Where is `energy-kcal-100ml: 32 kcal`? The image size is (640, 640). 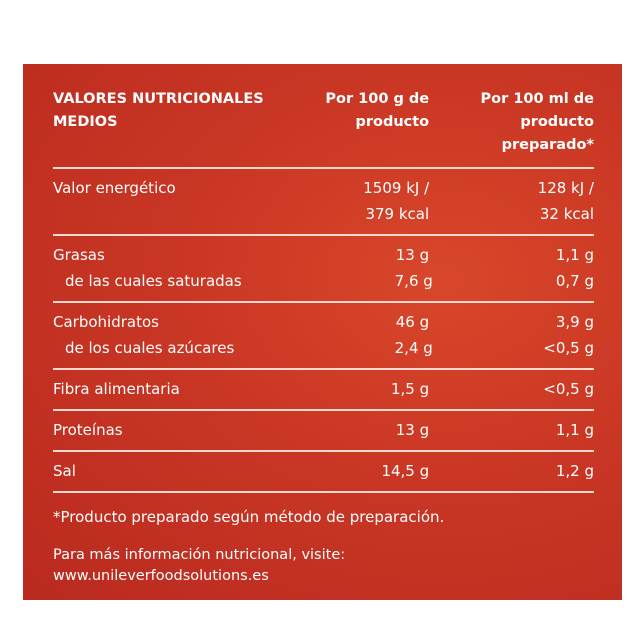
energy-kcal-100ml: 32 kcal is located at coordinates (566, 214).